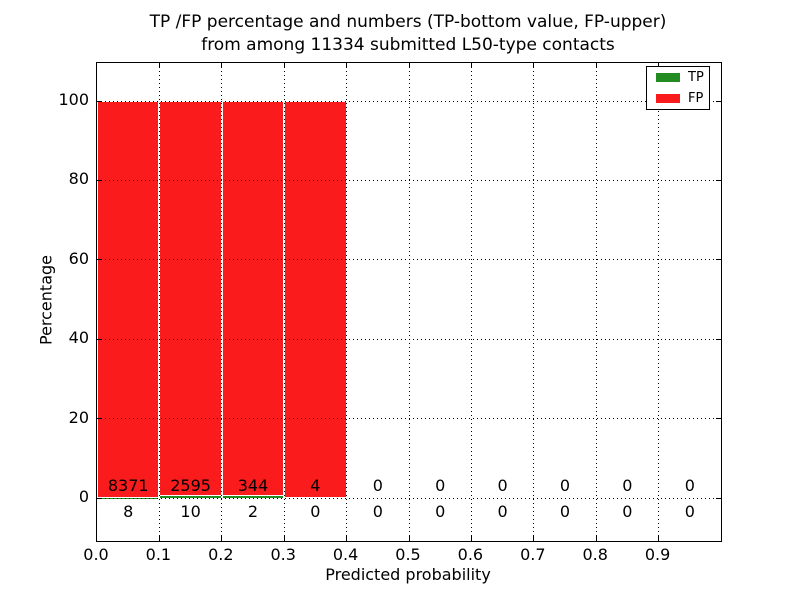 Image resolution: width=800 pixels, height=600 pixels. I want to click on legend: TP FP, so click(678, 88).